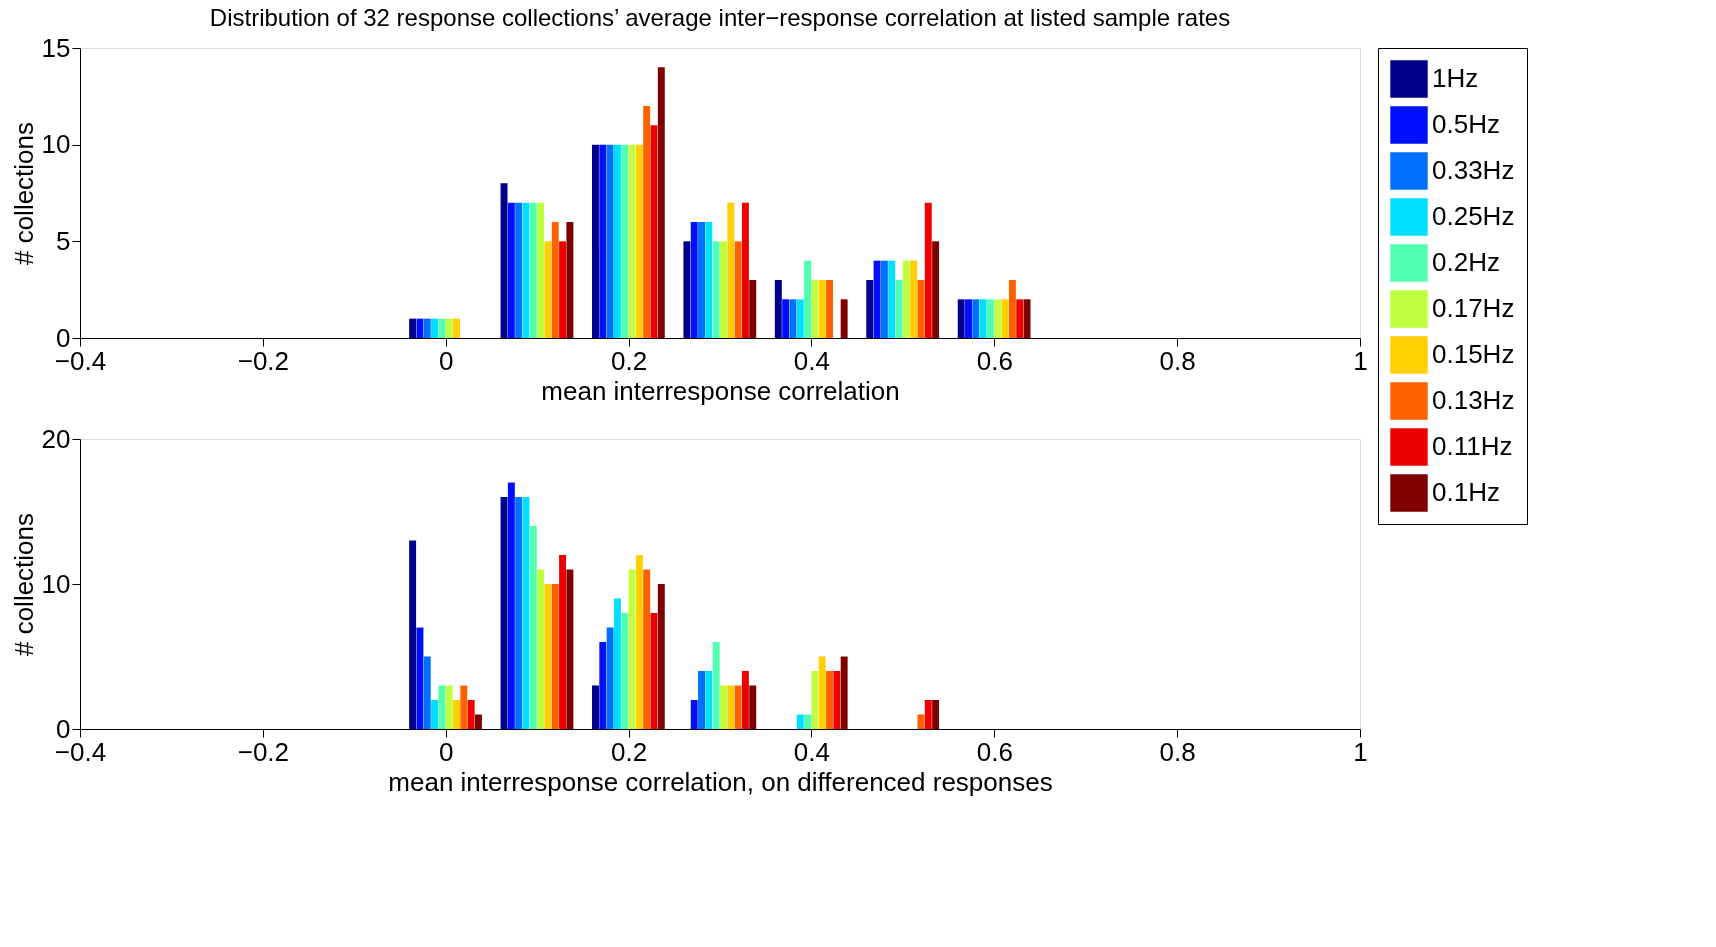 The height and width of the screenshot is (947, 1716). What do you see at coordinates (63, 240) in the screenshot?
I see `y-tick-label: 5` at bounding box center [63, 240].